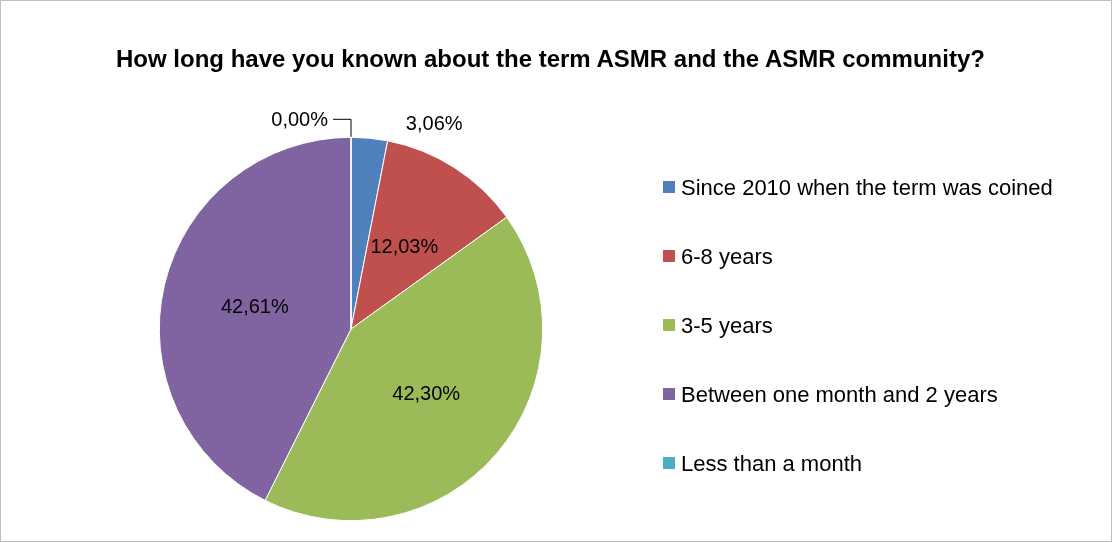  I want to click on data-label: 12,03%, so click(404, 245).